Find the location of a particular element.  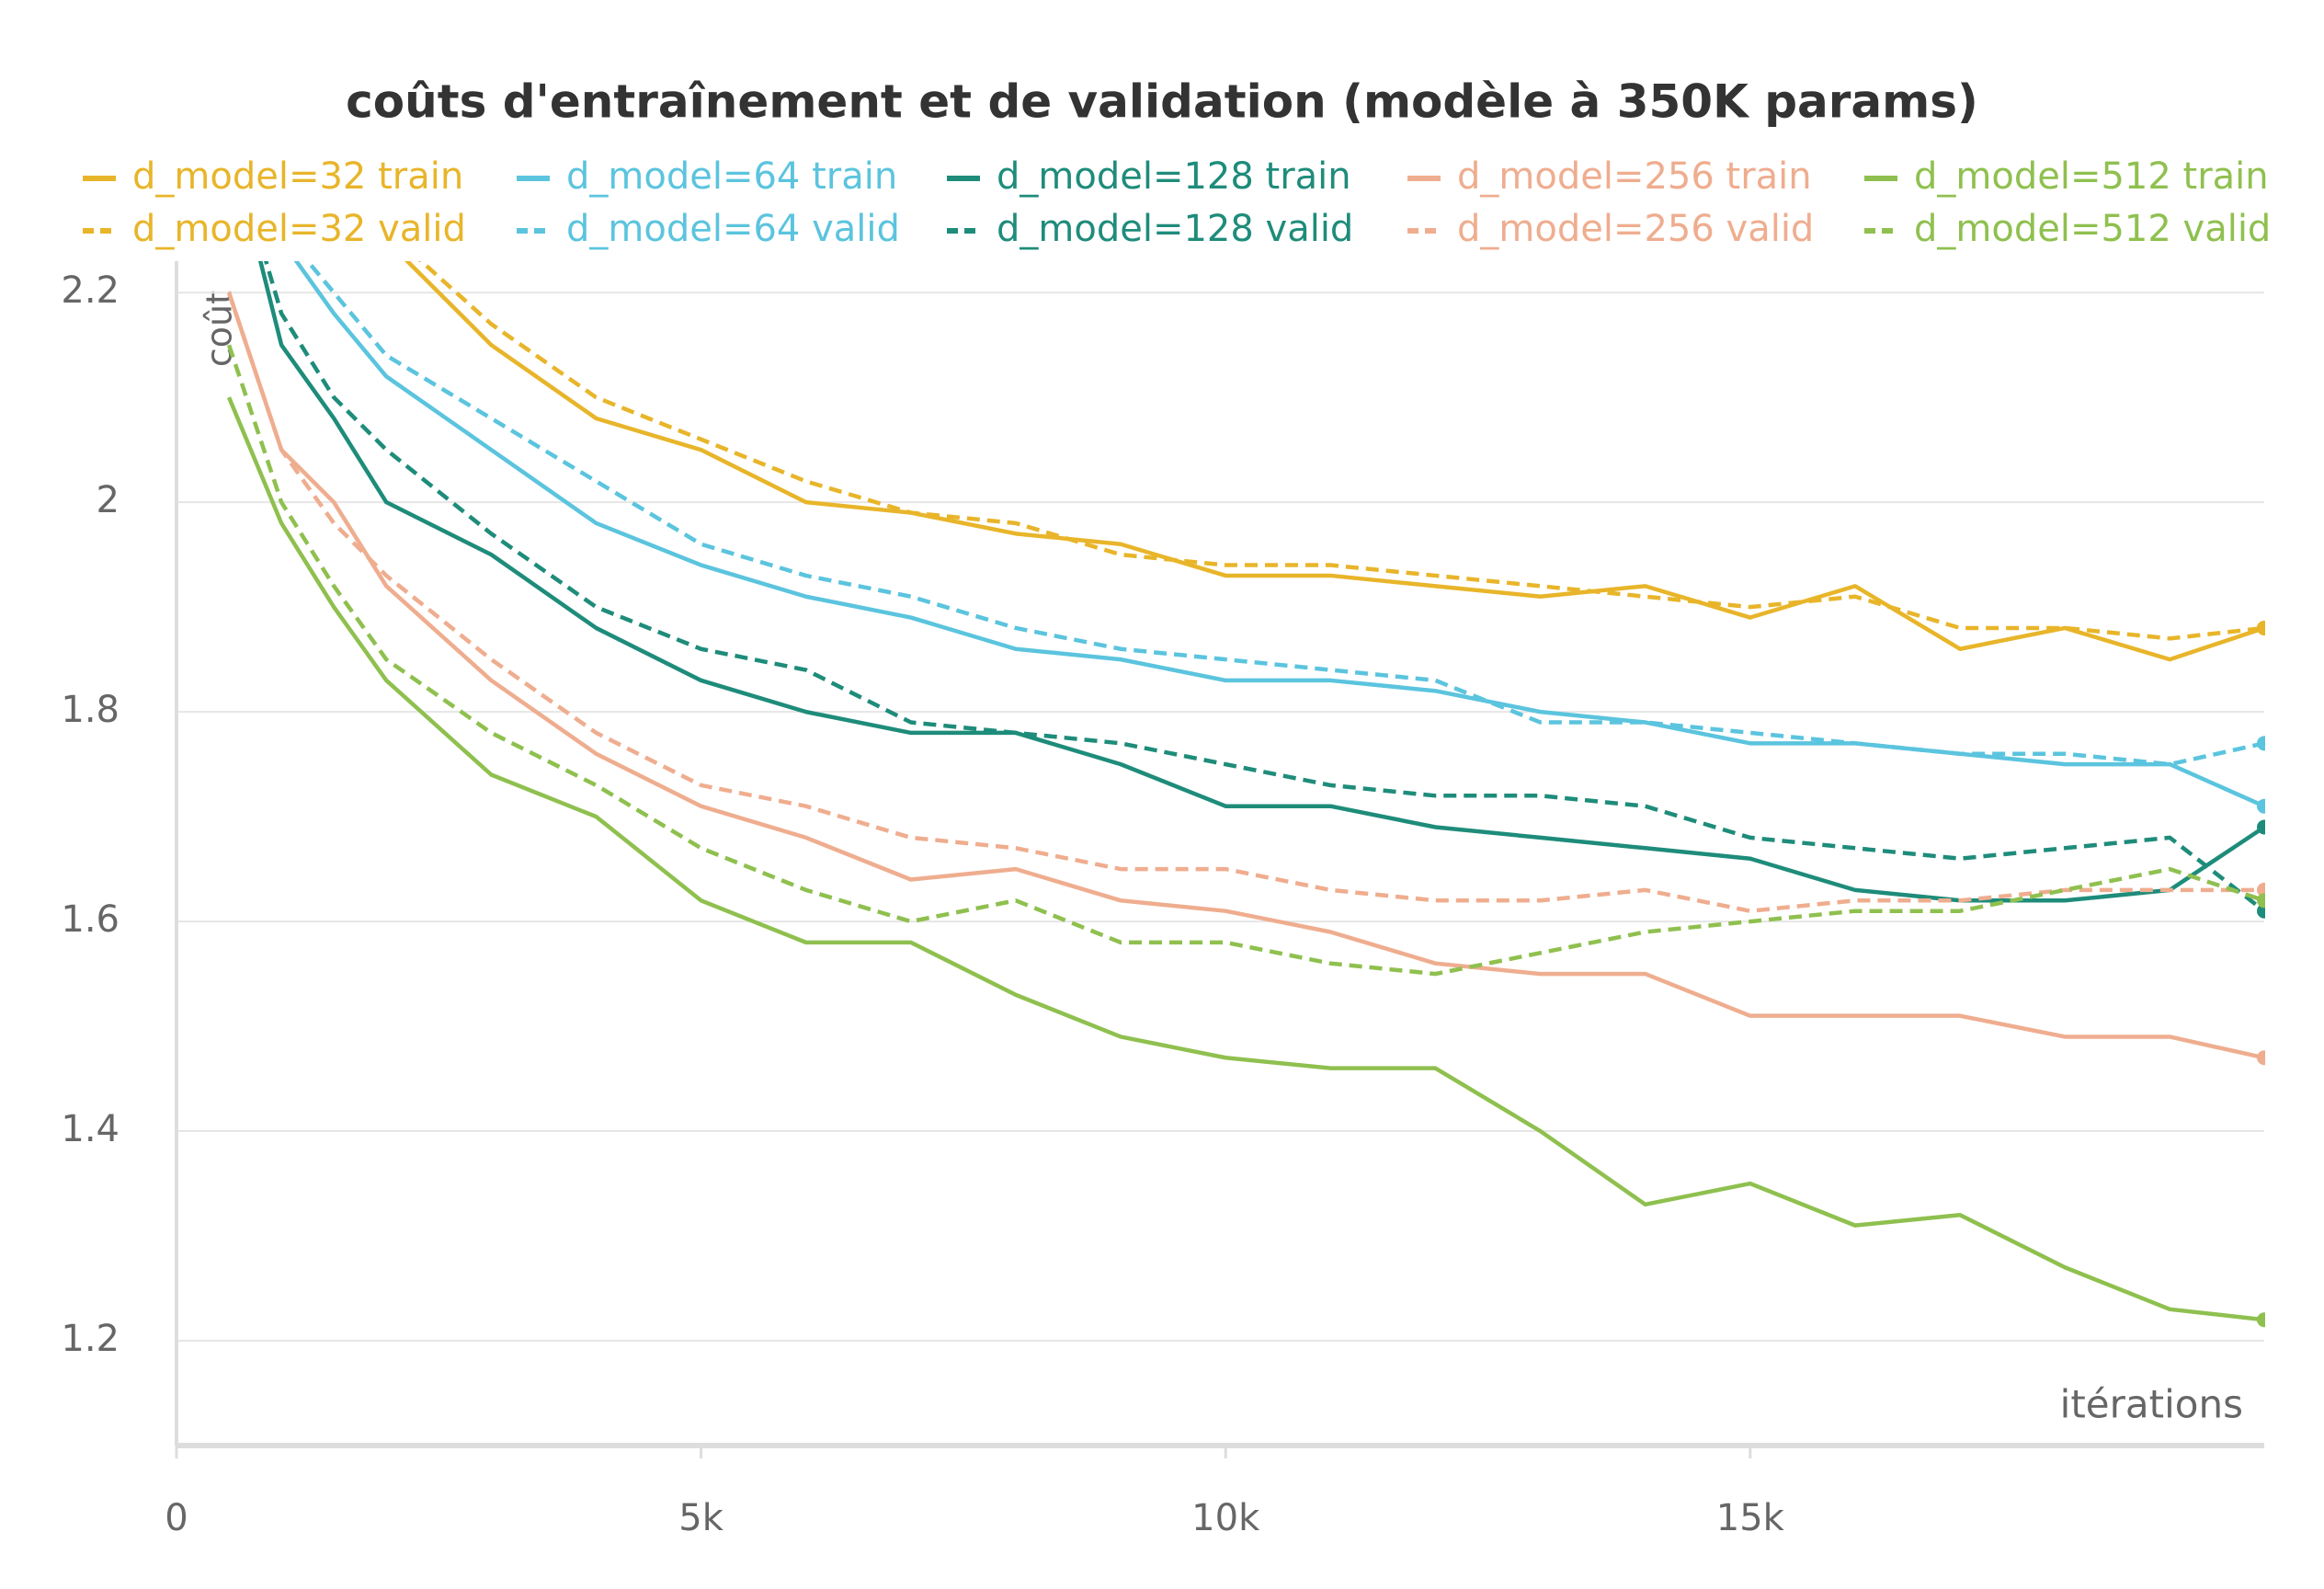

legend-label: d_model=64 train is located at coordinates (732, 177).